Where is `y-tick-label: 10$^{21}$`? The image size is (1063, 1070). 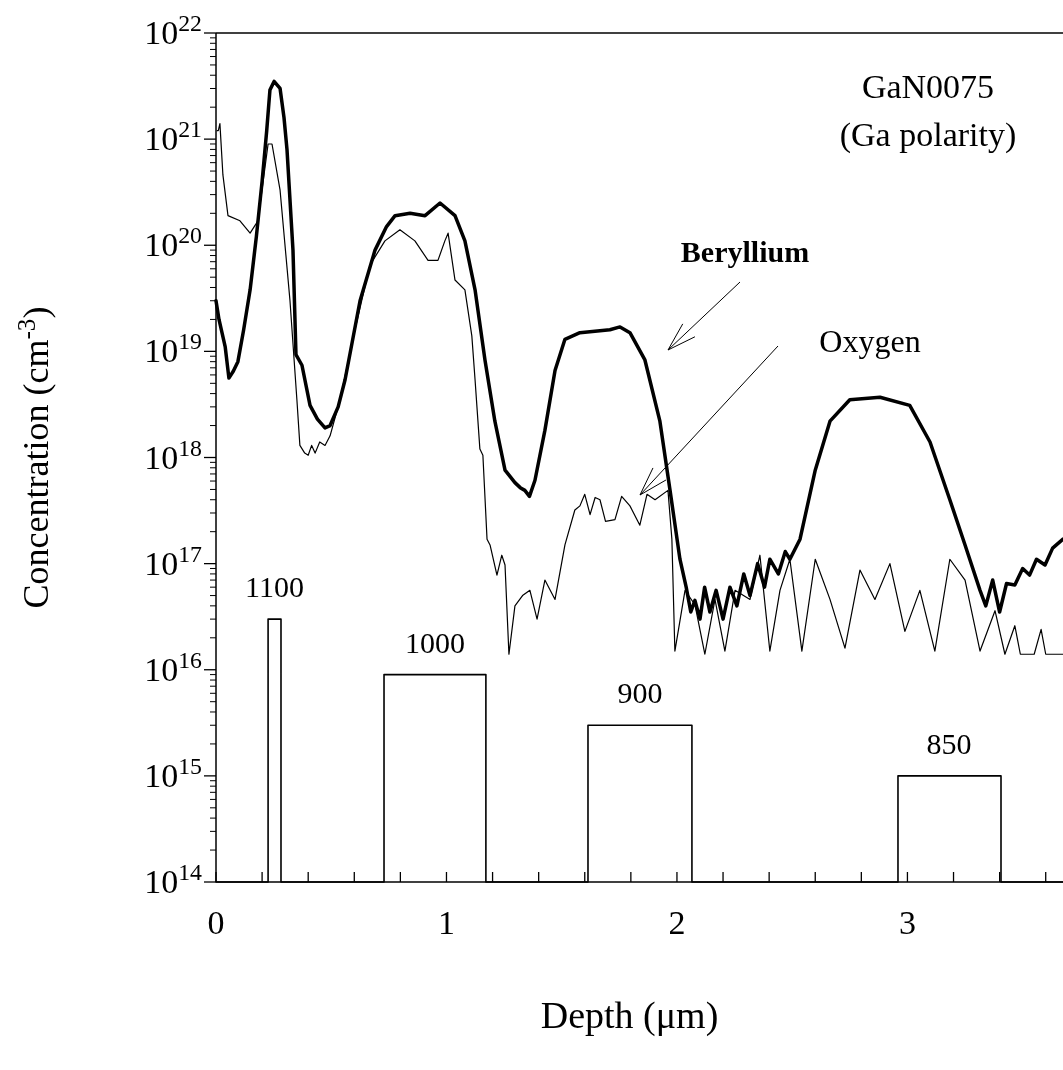 y-tick-label: 10$^{21}$ is located at coordinates (173, 137).